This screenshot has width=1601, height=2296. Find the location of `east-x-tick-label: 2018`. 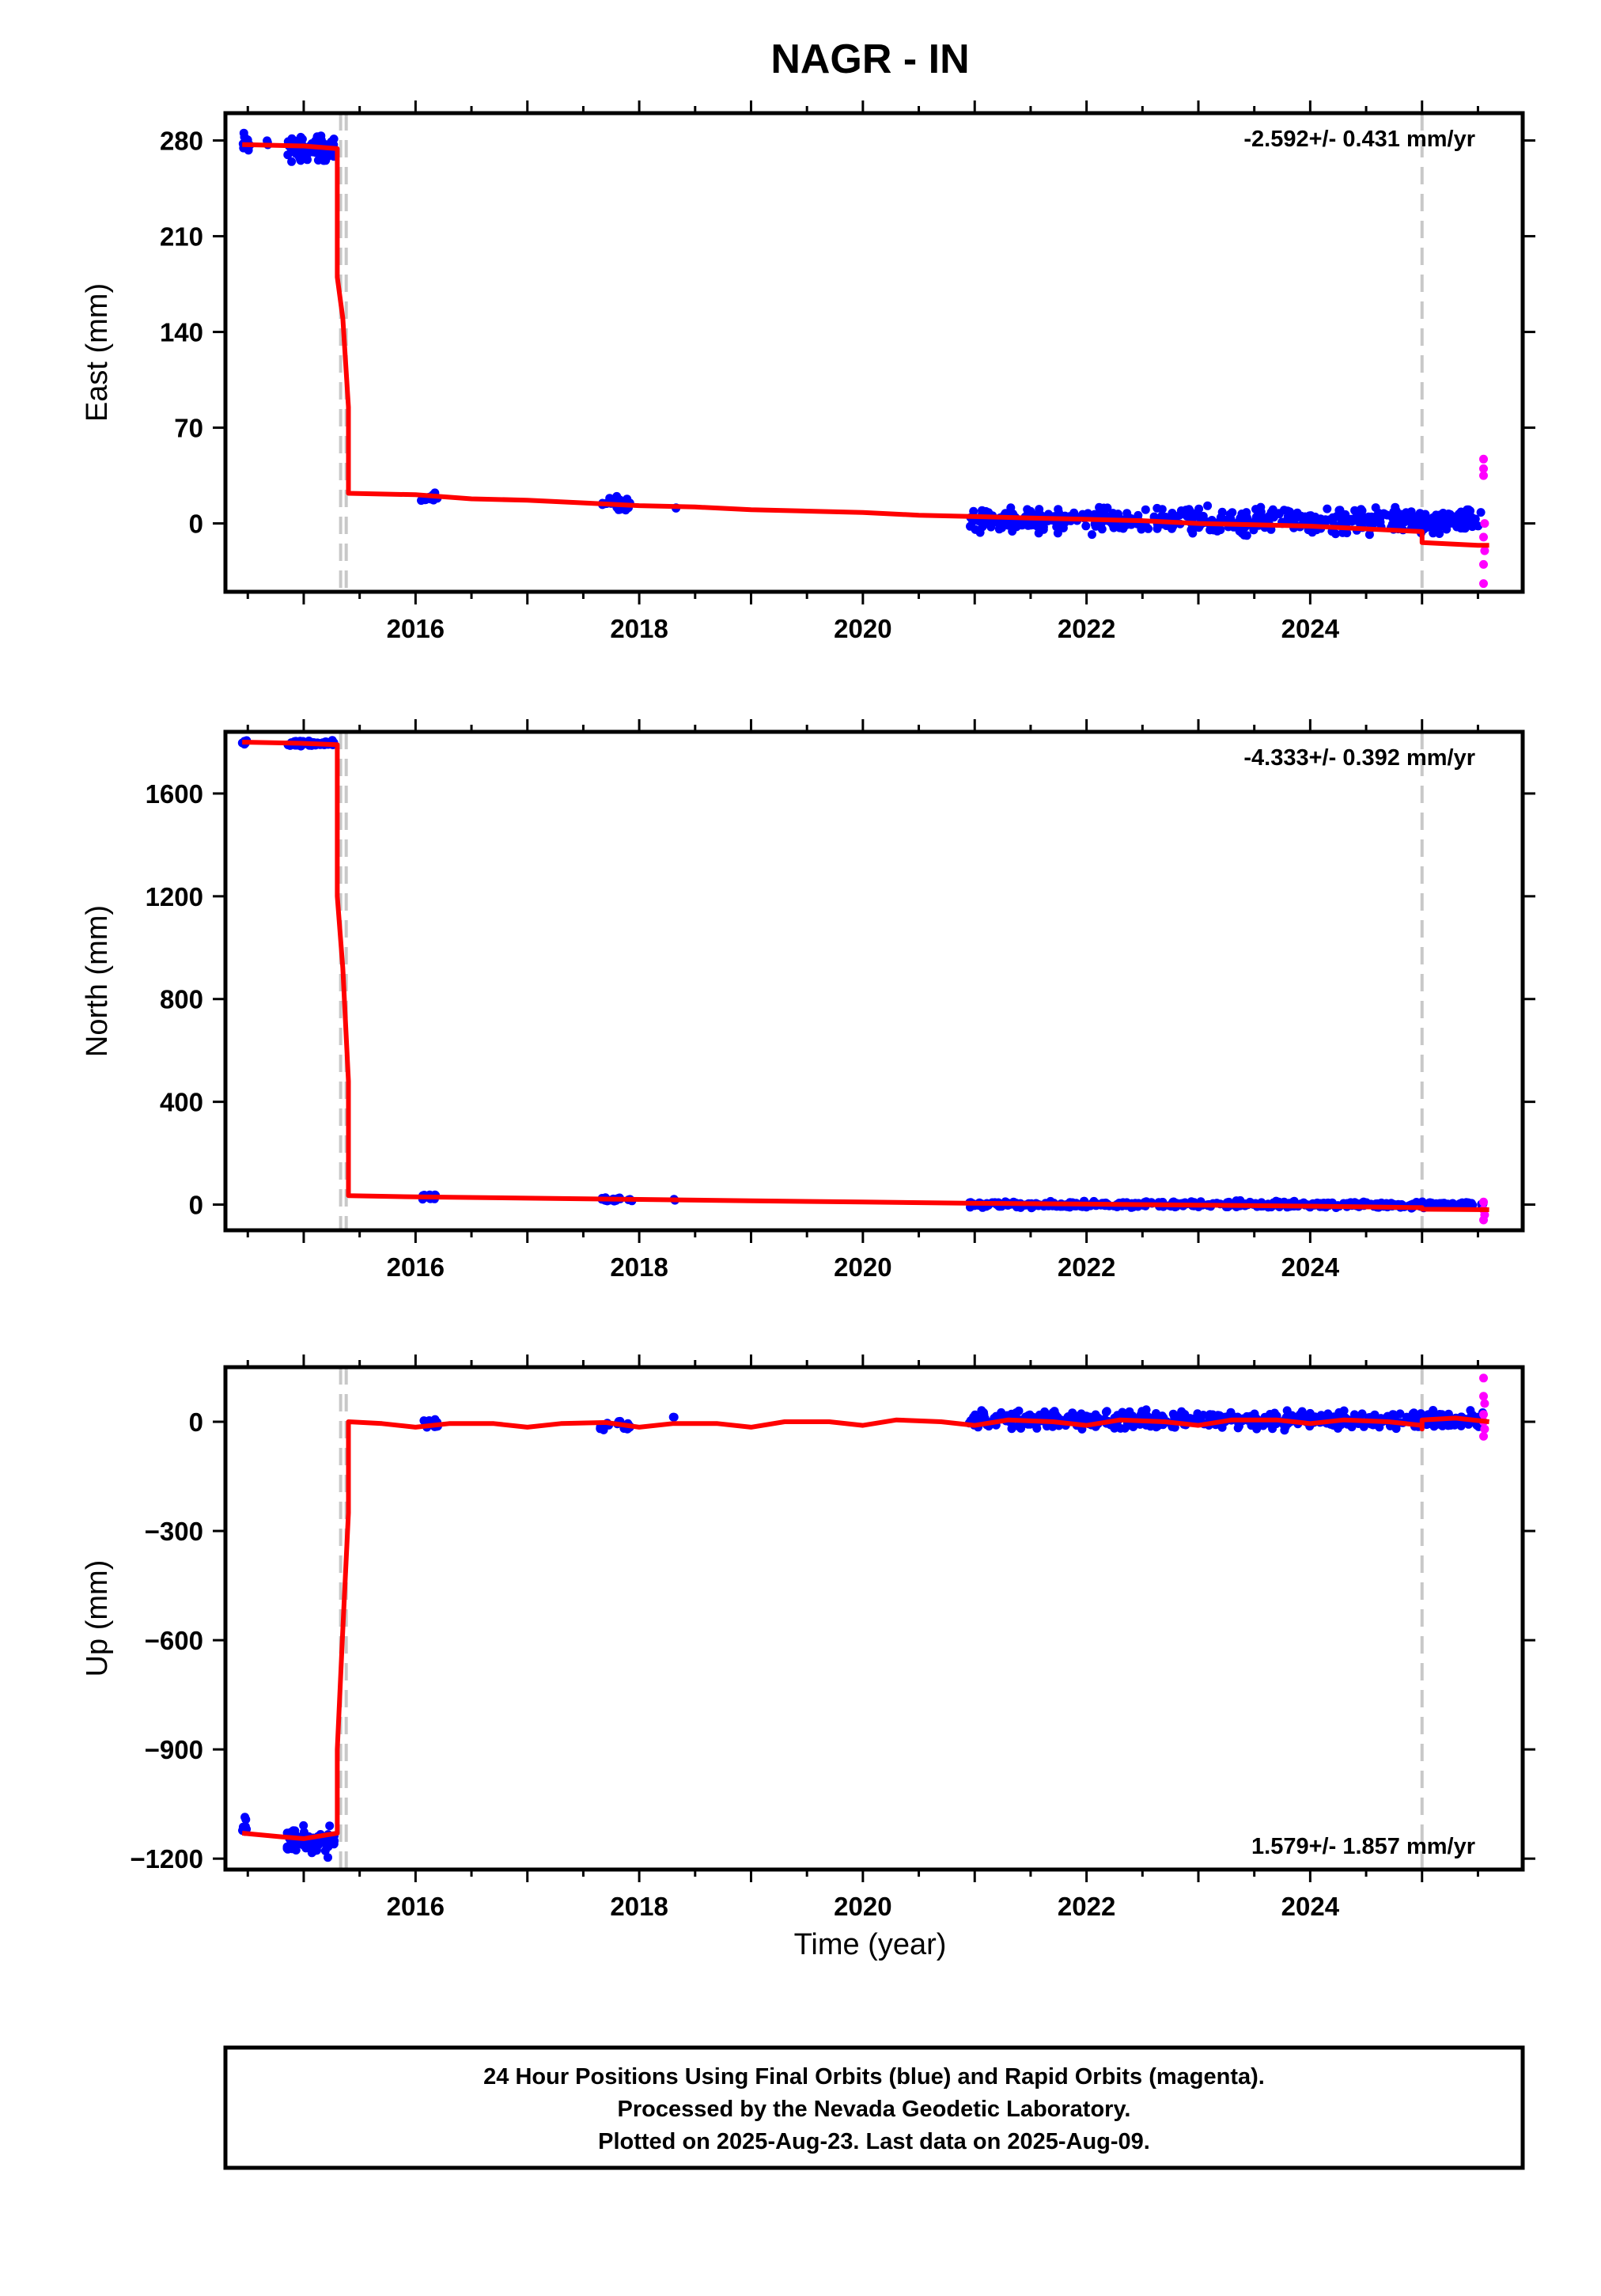

east-x-tick-label: 2018 is located at coordinates (639, 629).